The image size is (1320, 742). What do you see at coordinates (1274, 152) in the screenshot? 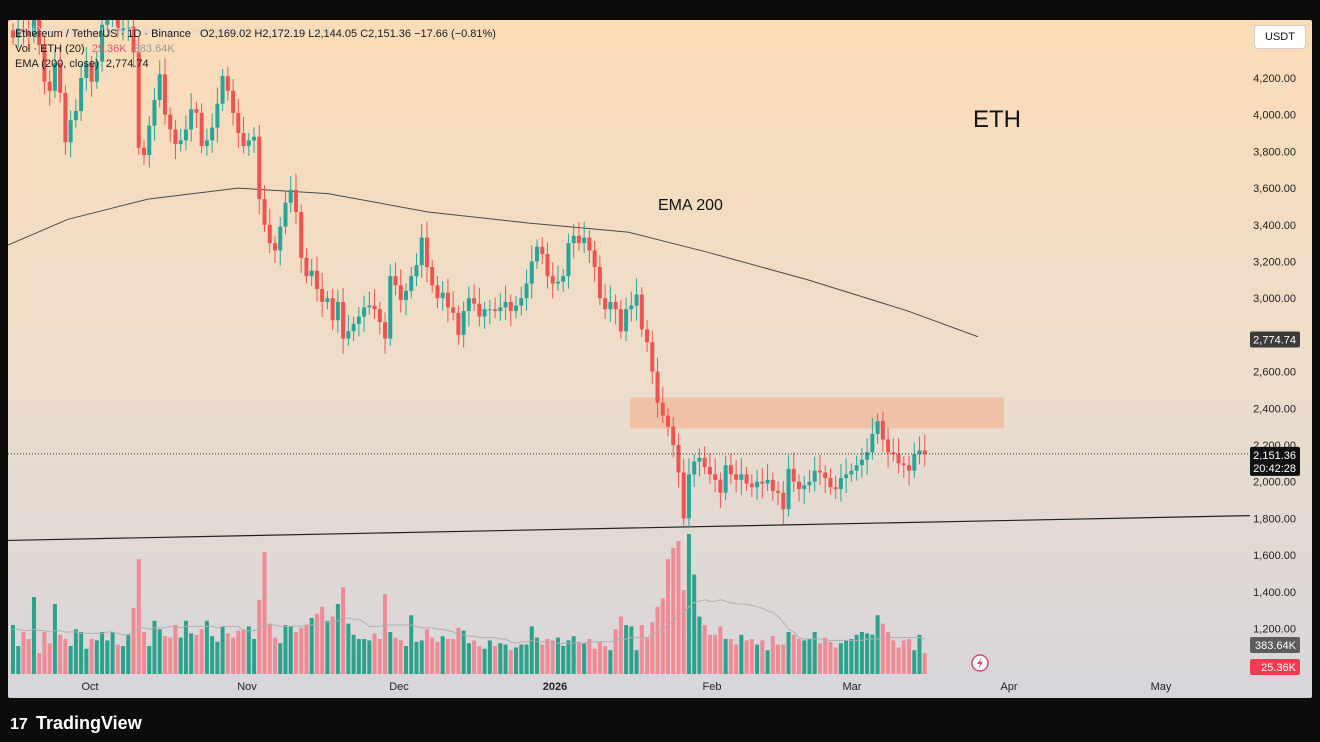
I see `y-axis-tick-label: 3,800.00` at bounding box center [1274, 152].